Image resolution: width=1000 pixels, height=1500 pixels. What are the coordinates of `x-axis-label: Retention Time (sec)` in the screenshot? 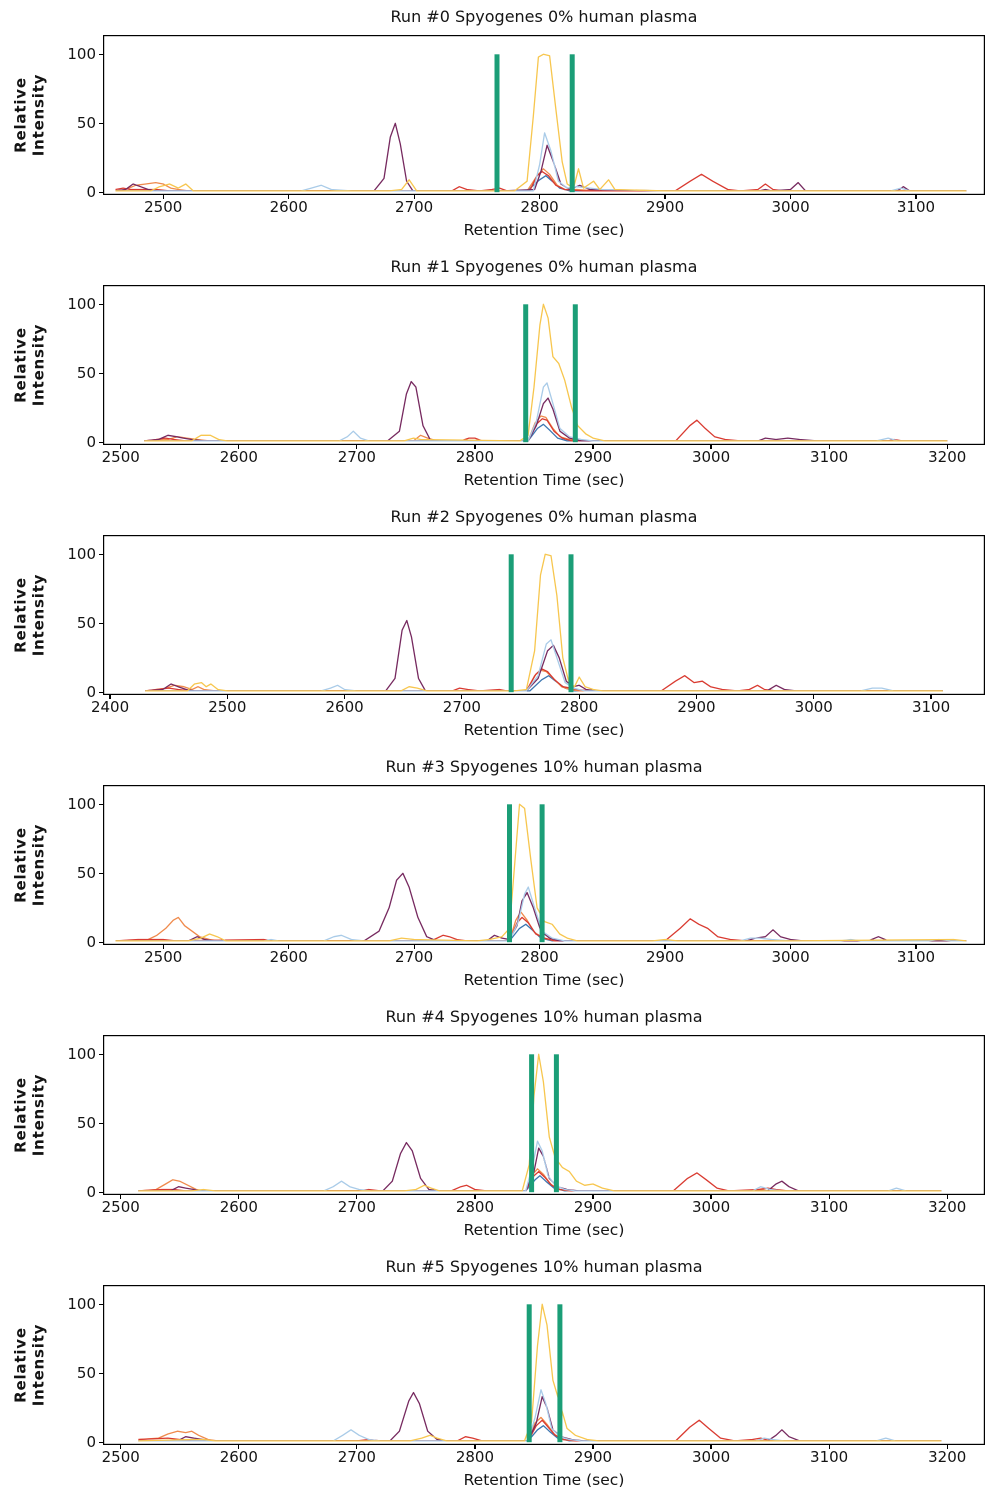 It's located at (544, 980).